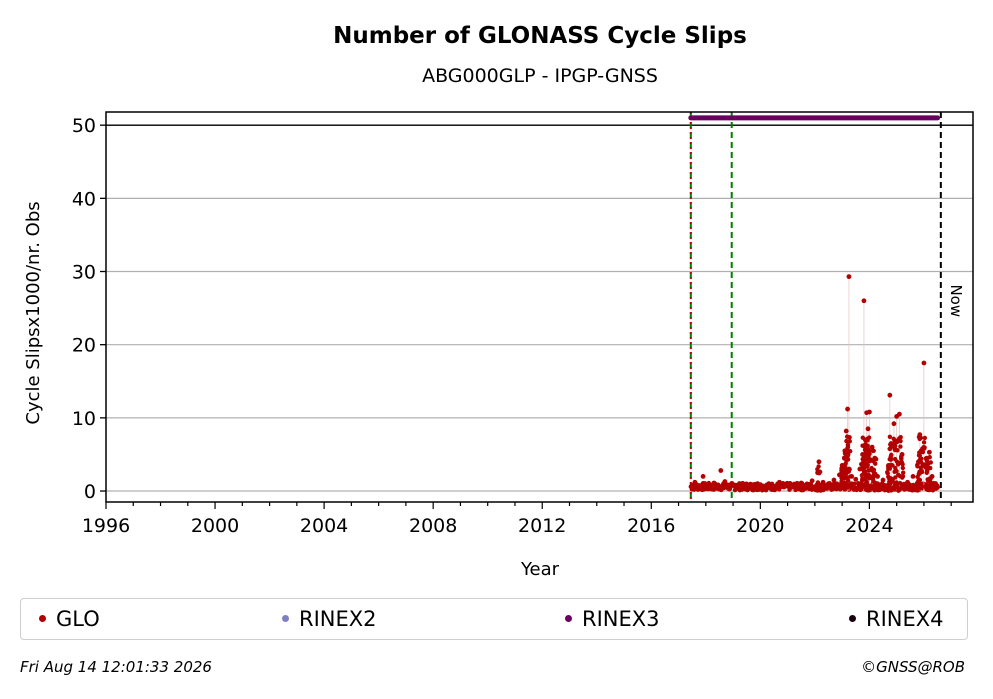 The width and height of the screenshot is (993, 699). What do you see at coordinates (285, 618) in the screenshot?
I see `rinex2-marker-icon` at bounding box center [285, 618].